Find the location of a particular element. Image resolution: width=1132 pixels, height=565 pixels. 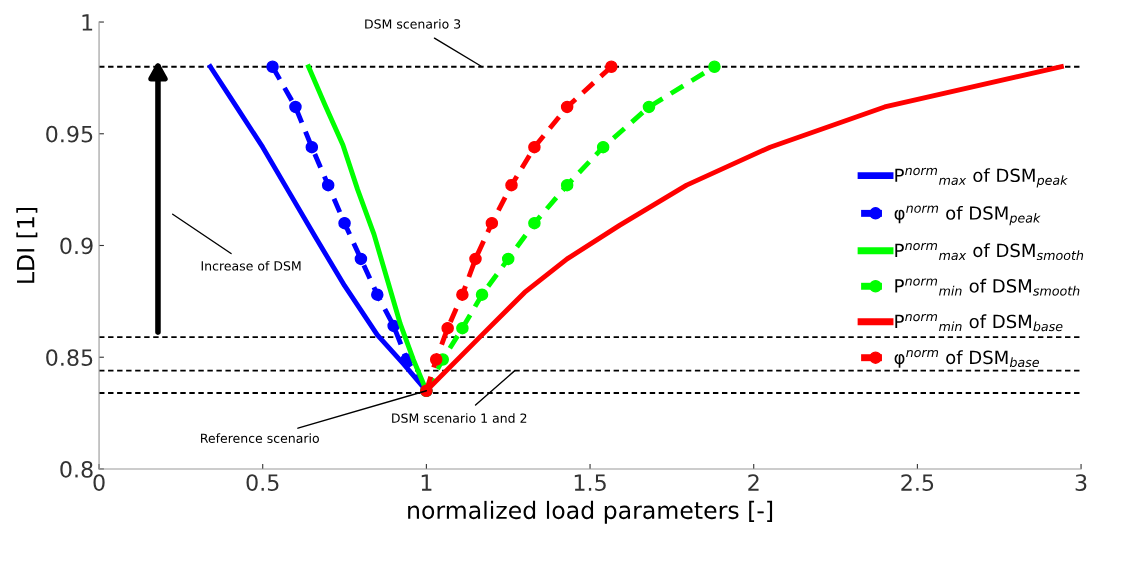

y-tick-label: 0.8 is located at coordinates (76, 469).